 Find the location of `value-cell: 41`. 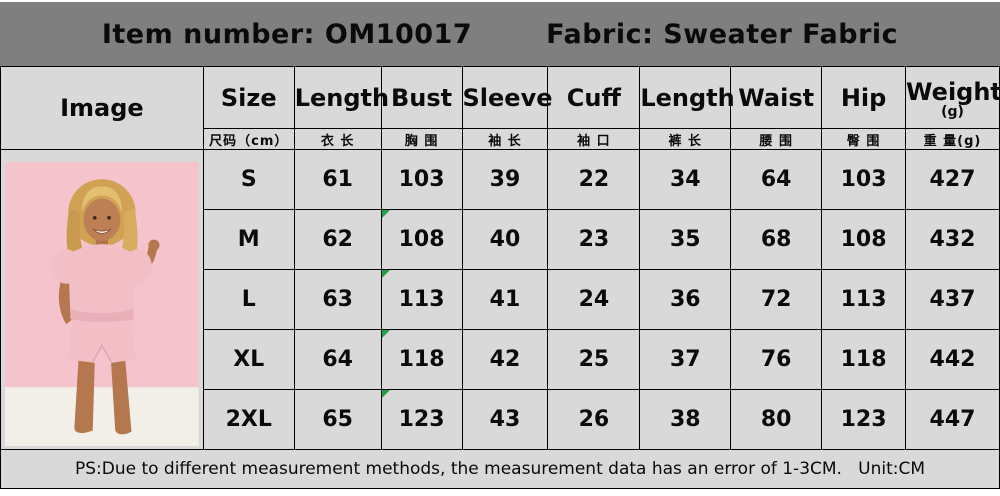

value-cell: 41 is located at coordinates (505, 299).